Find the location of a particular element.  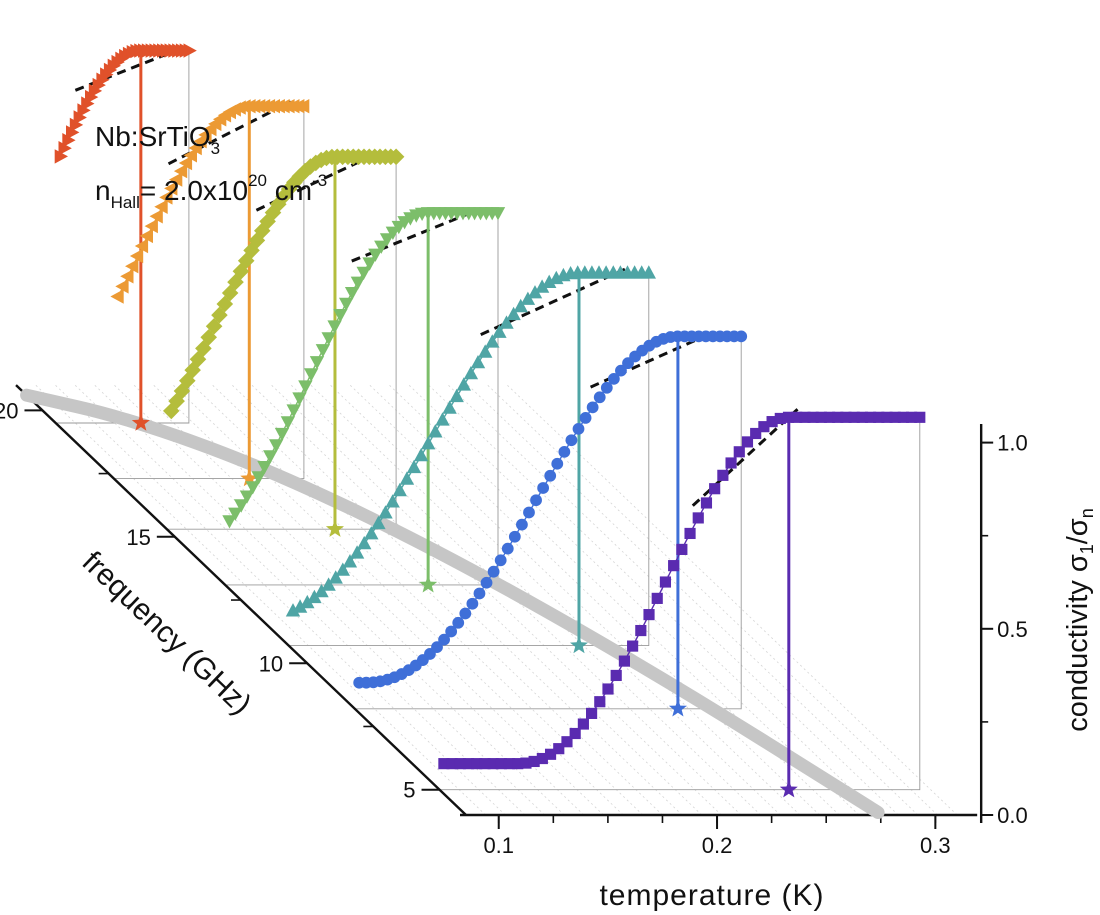

series-15.3GHz is located at coordinates (284, 342).